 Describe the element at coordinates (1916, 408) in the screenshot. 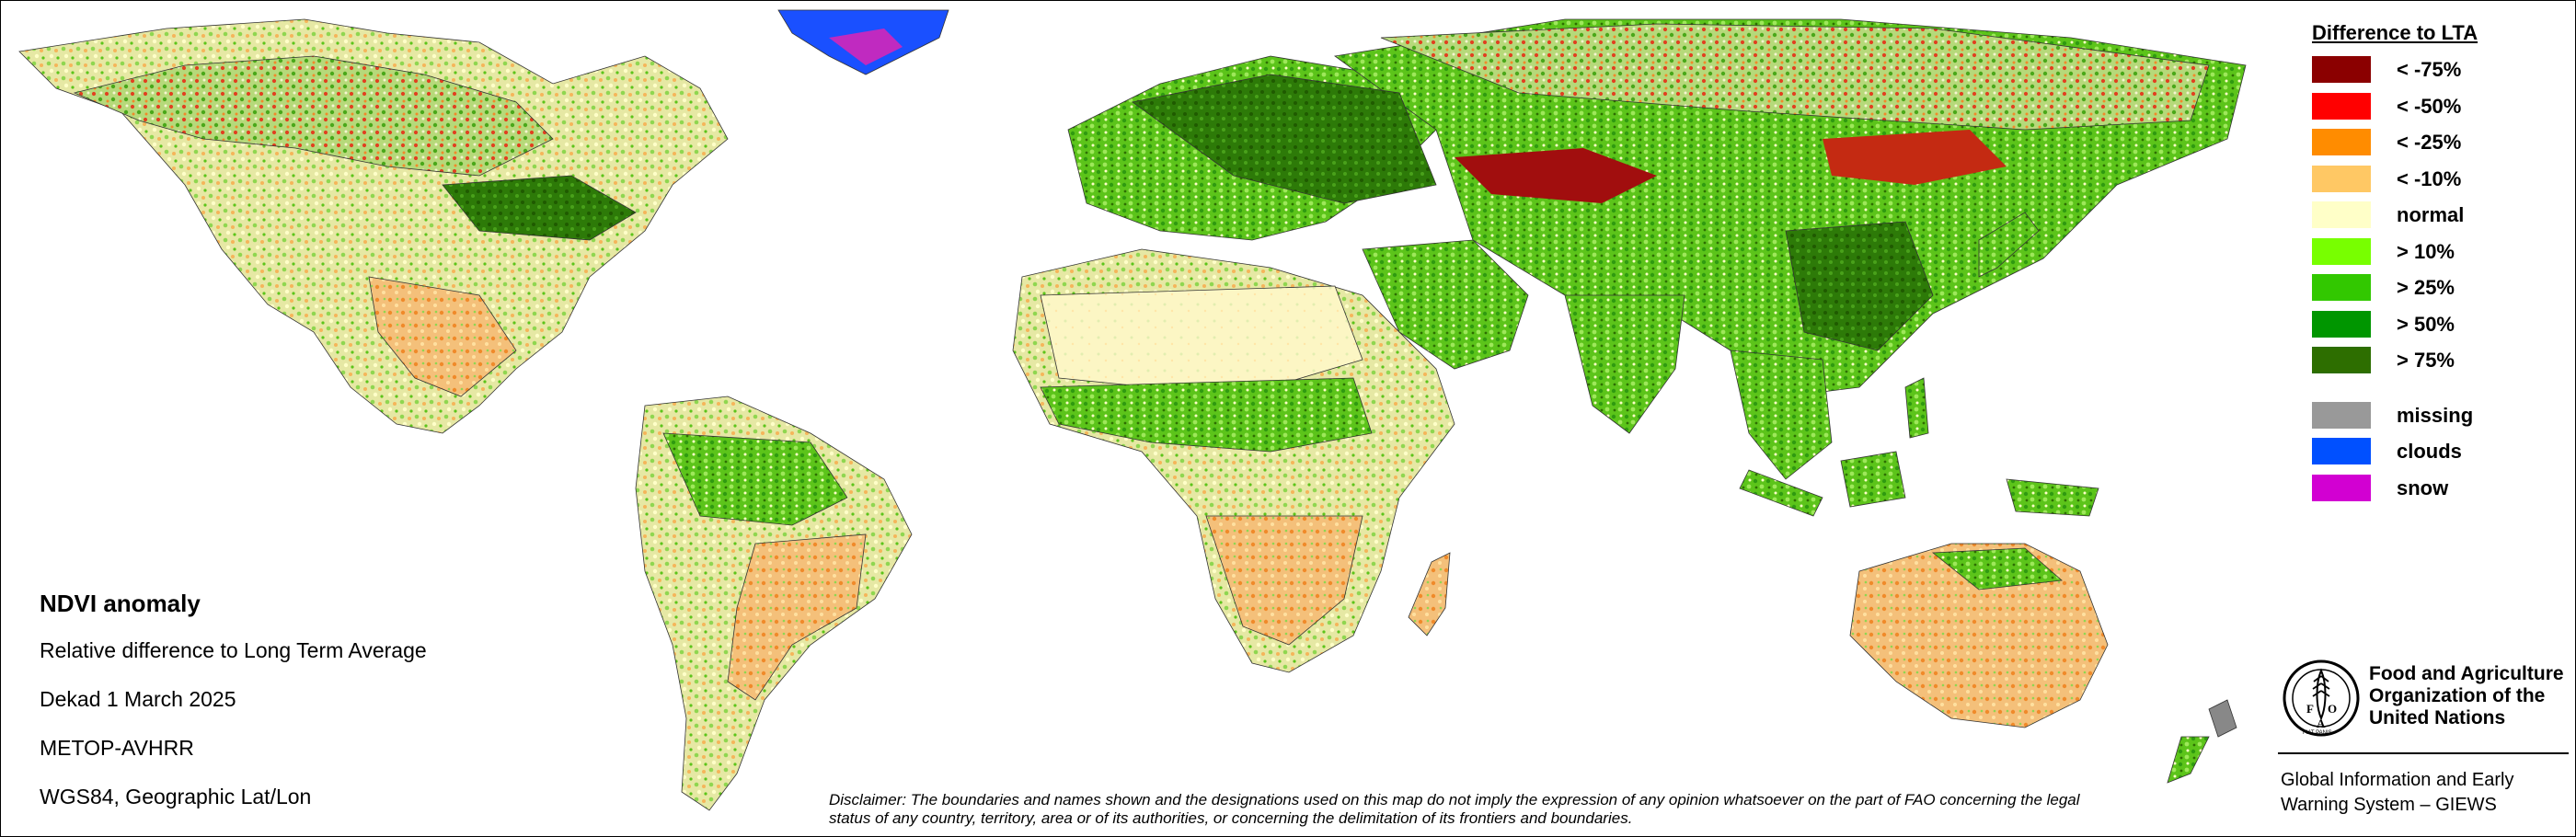

I see `philippines-island` at that location.